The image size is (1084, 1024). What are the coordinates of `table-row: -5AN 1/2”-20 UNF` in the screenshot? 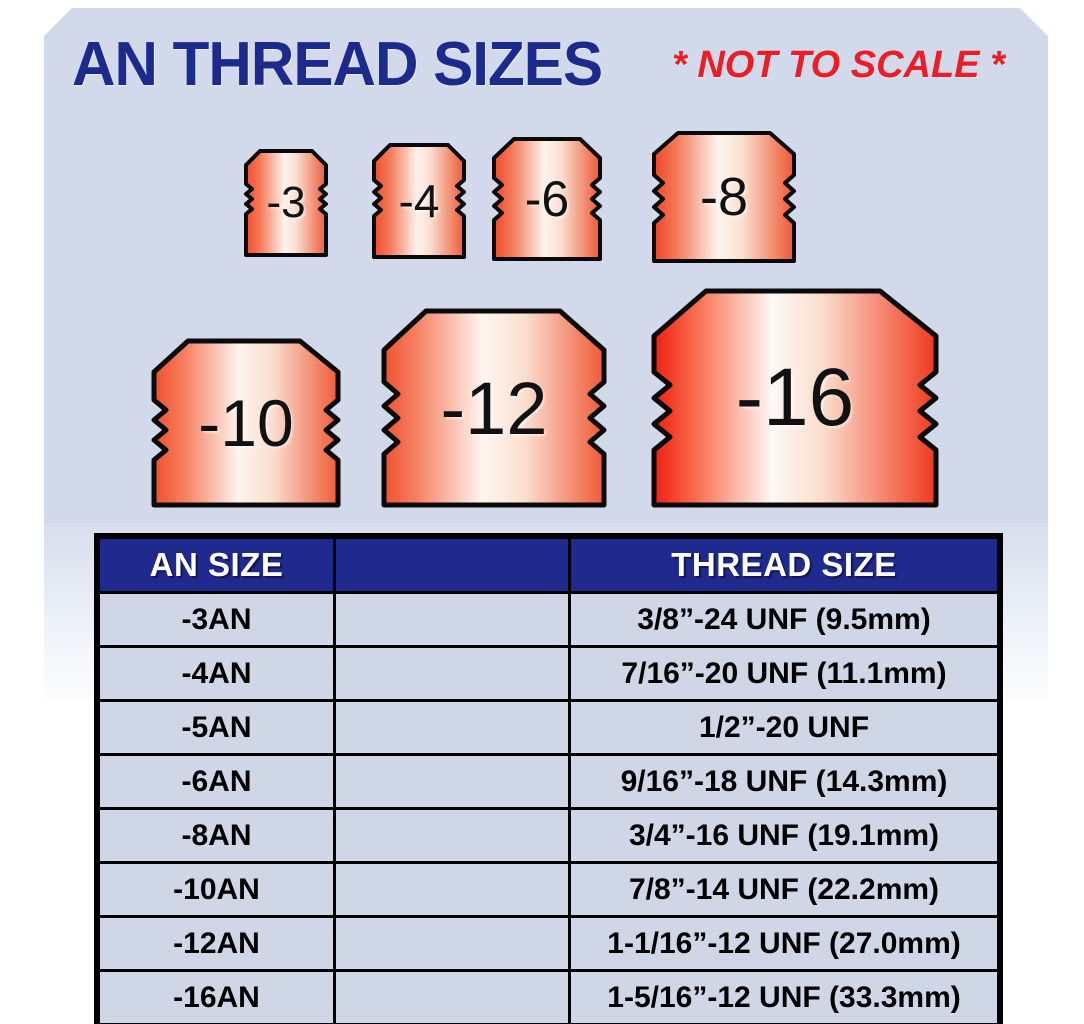 It's located at (548, 727).